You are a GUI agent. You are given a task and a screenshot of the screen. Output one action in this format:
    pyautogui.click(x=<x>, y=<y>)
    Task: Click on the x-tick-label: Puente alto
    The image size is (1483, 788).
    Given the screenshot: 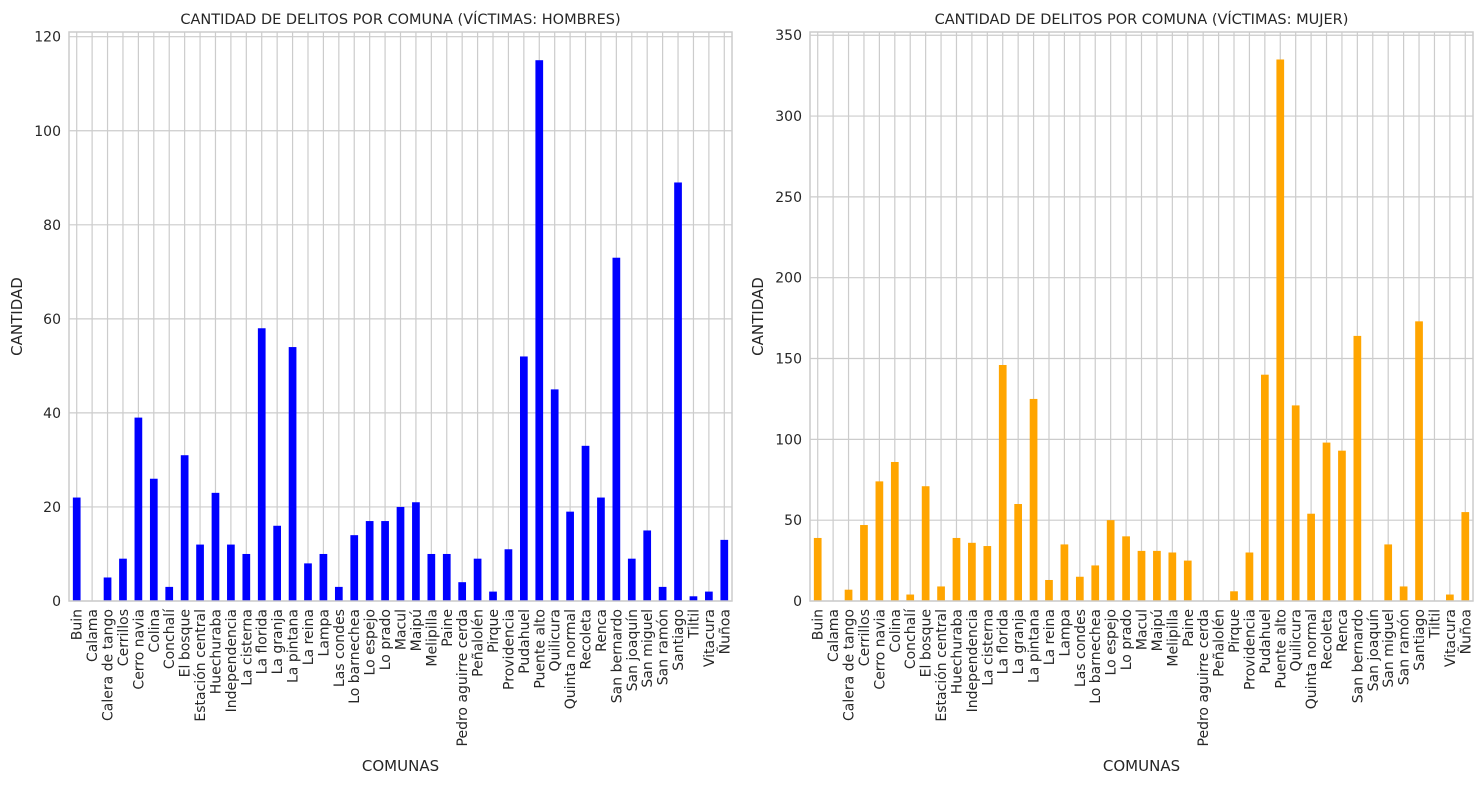 What is the action you would take?
    pyautogui.click(x=540, y=649)
    